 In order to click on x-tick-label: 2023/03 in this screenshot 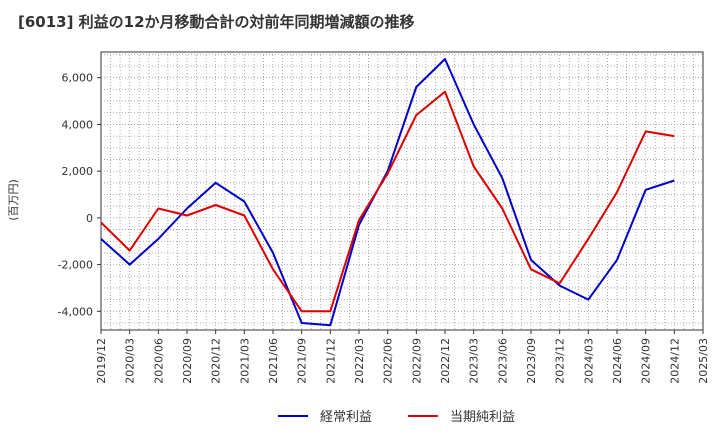, I will do `click(474, 361)`.